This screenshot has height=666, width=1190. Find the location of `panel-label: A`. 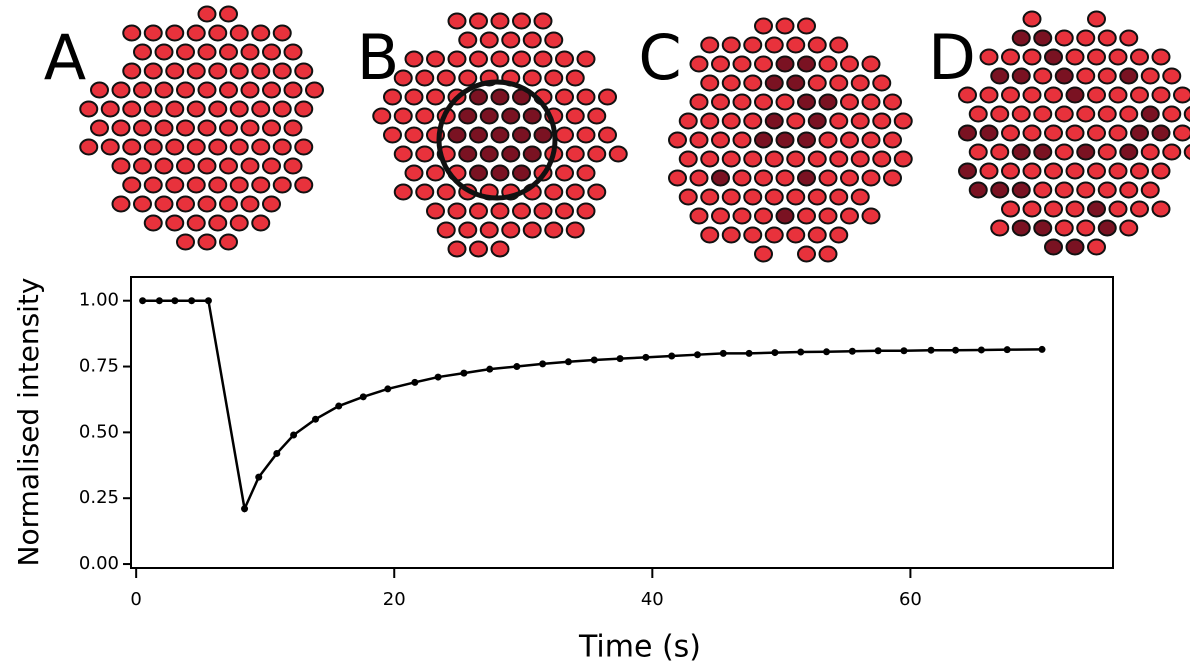

panel-label: A is located at coordinates (65, 57).